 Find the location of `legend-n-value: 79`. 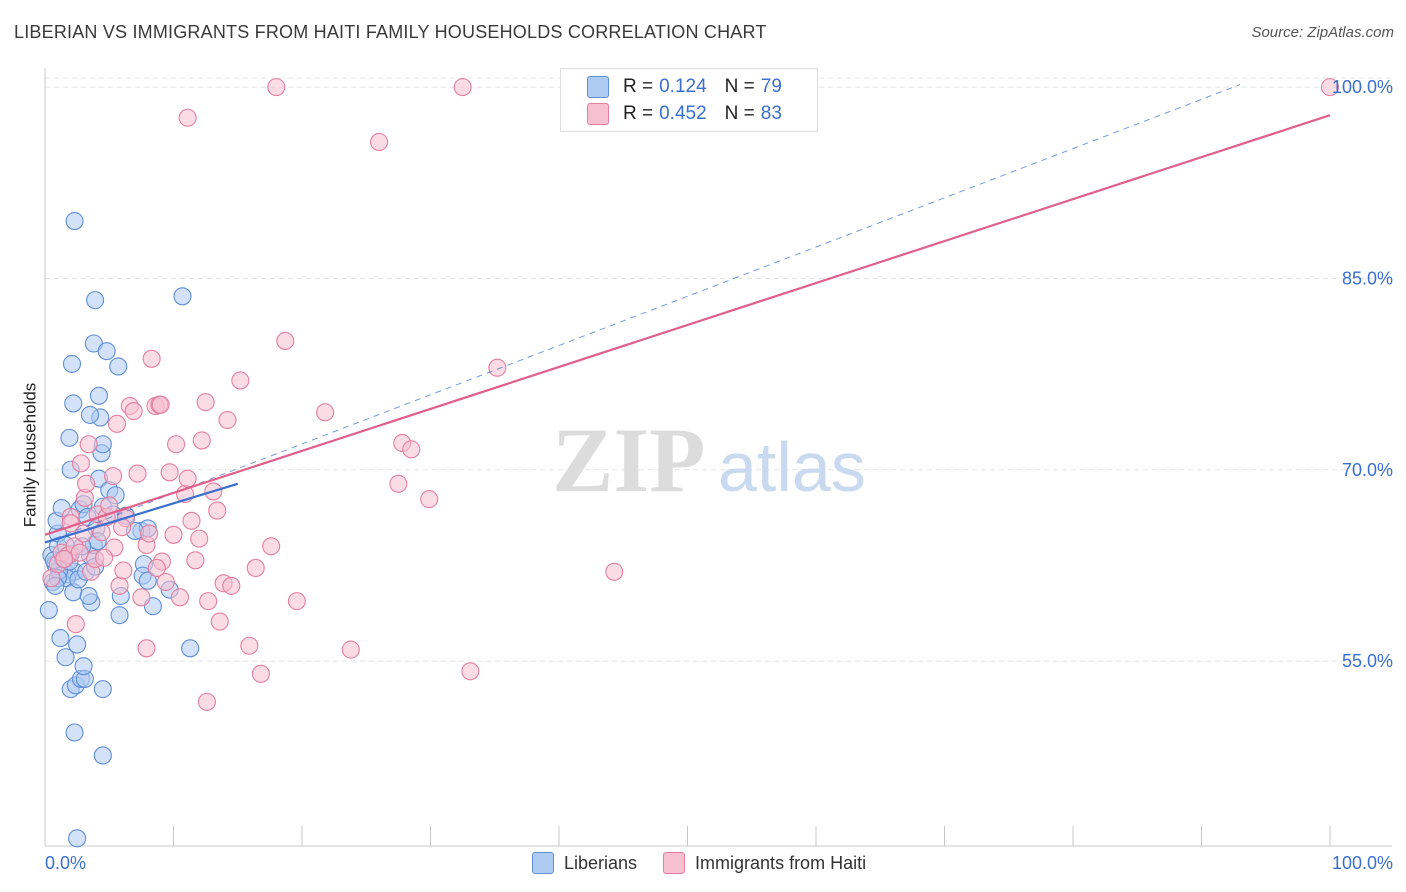

legend-n-value: 79 is located at coordinates (771, 86).